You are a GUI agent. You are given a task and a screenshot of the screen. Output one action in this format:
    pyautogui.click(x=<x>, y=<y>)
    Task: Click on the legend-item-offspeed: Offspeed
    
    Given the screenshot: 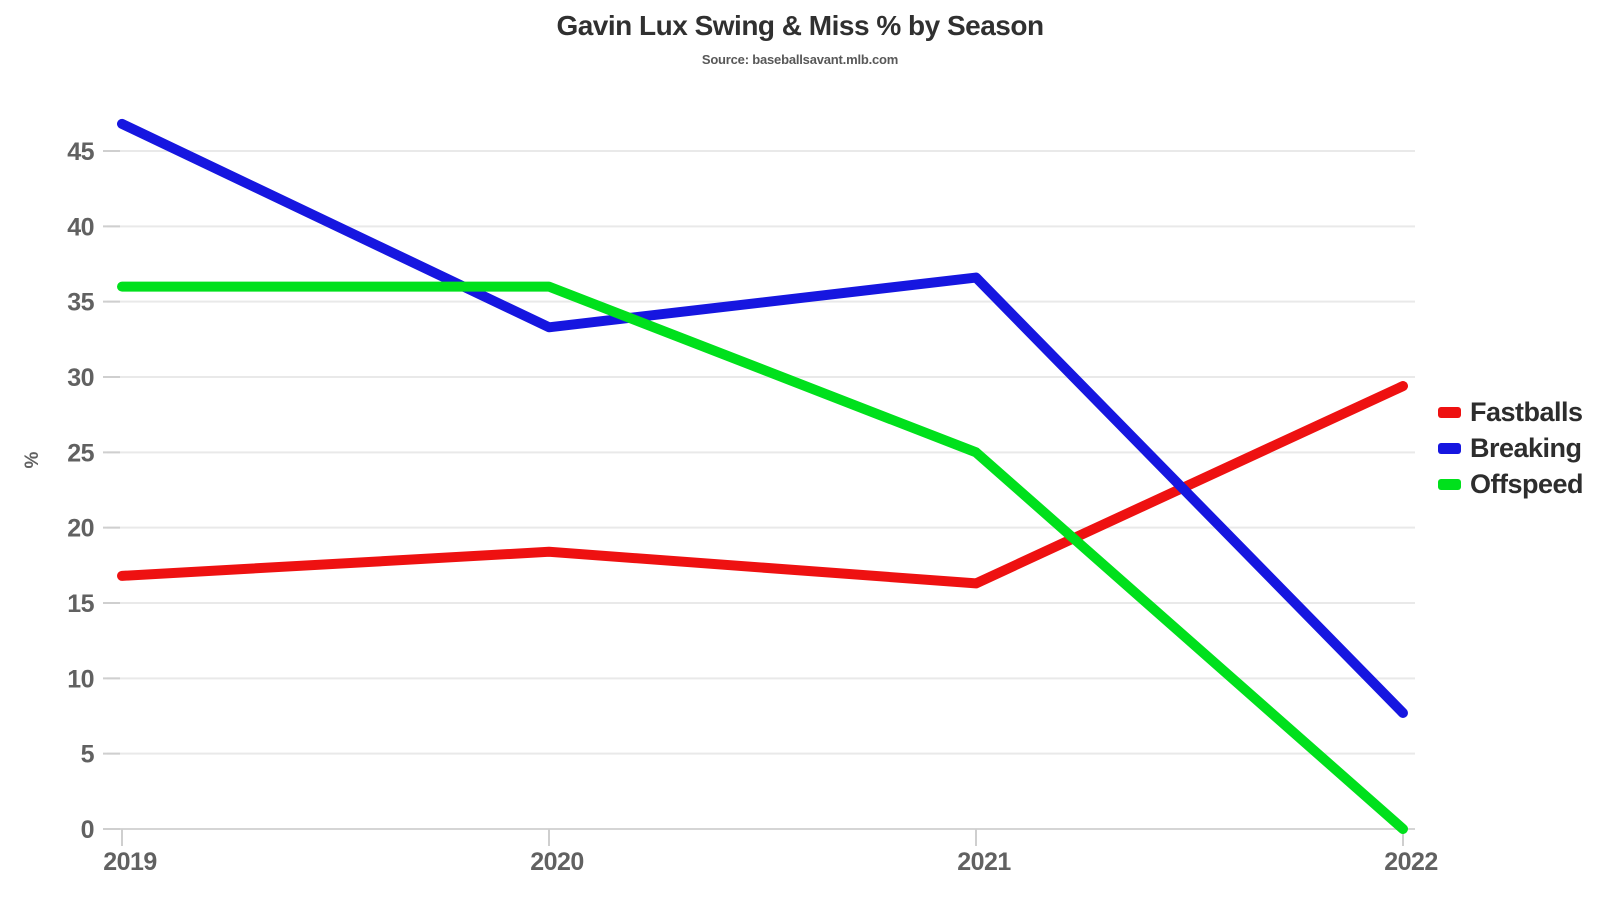 What is the action you would take?
    pyautogui.click(x=1511, y=483)
    